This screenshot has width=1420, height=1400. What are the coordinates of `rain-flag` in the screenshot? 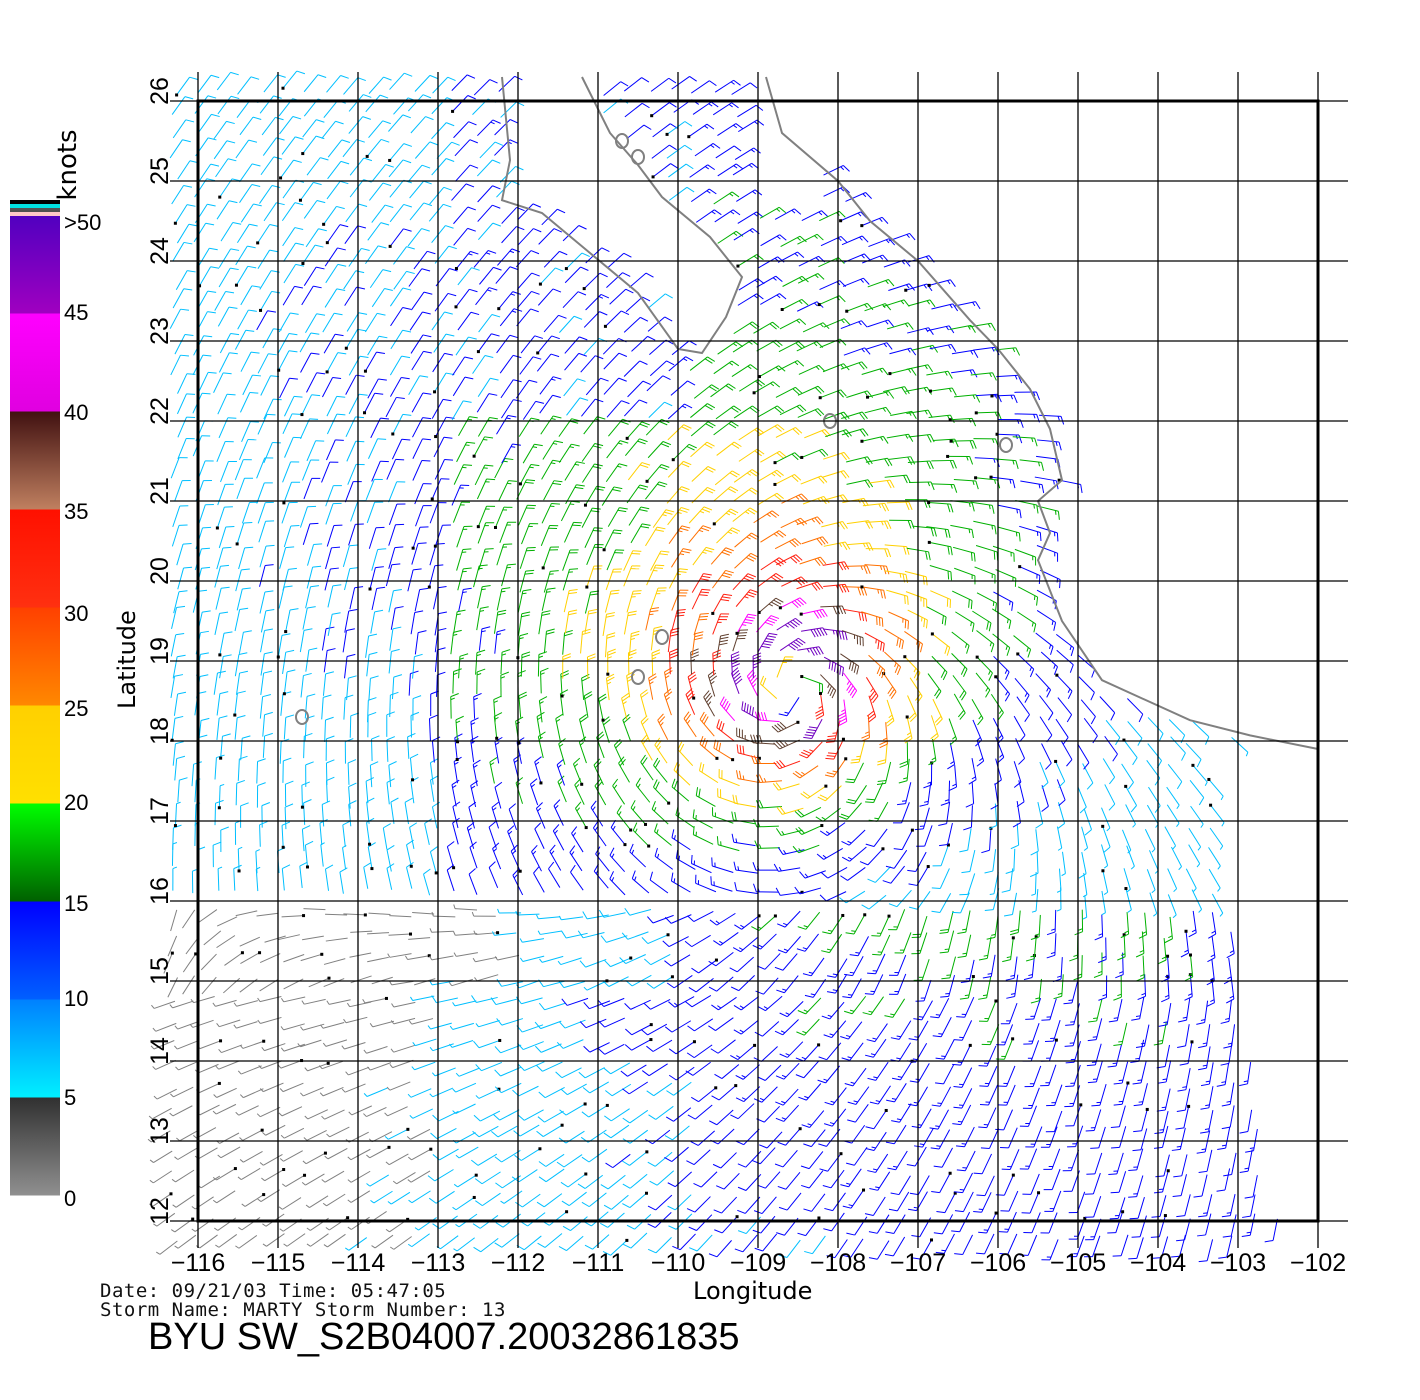 It's located at (843, 739).